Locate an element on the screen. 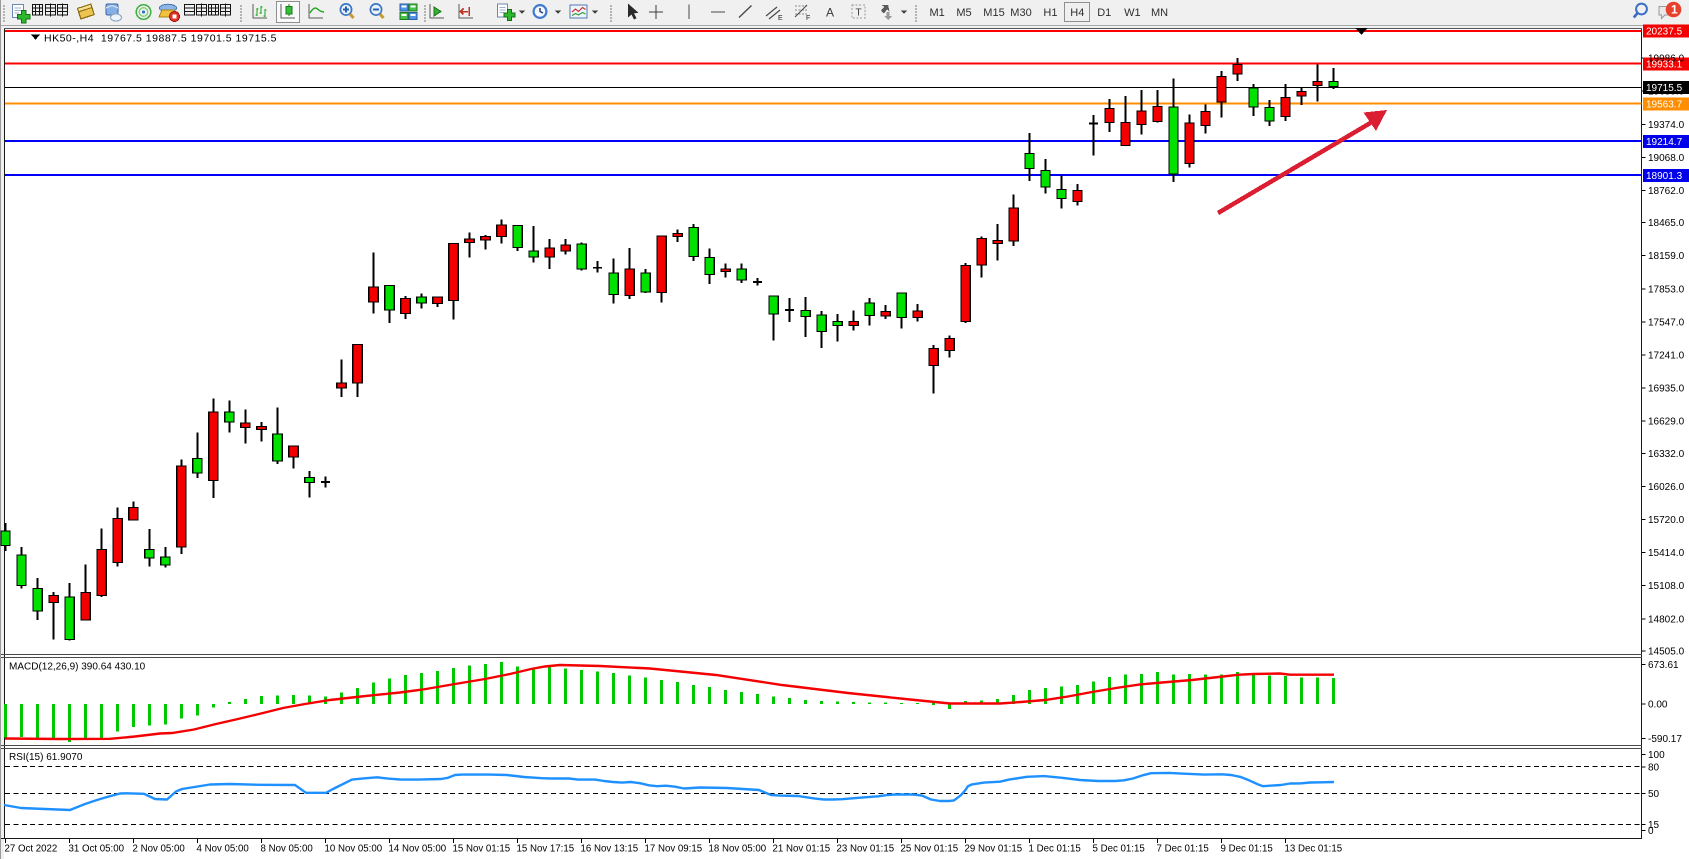 The width and height of the screenshot is (1689, 859). svg-text: 29 Nov 01:15 is located at coordinates (994, 849).